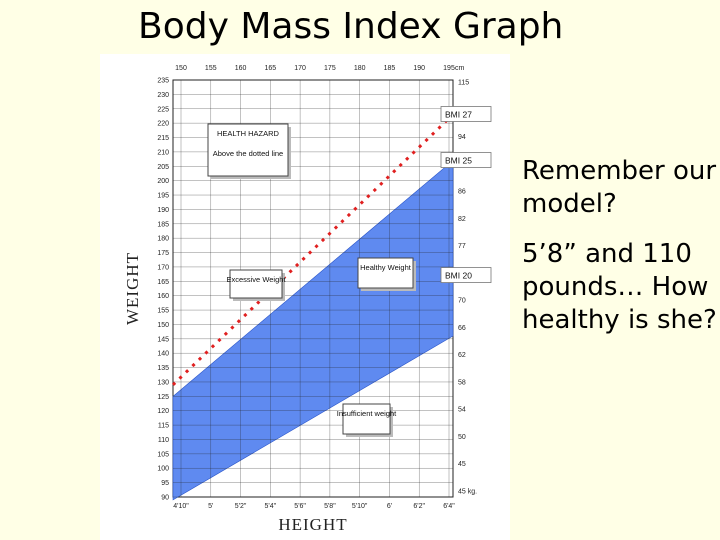 This screenshot has width=720, height=540. What do you see at coordinates (163, 339) in the screenshot?
I see `y-tick-label: 145` at bounding box center [163, 339].